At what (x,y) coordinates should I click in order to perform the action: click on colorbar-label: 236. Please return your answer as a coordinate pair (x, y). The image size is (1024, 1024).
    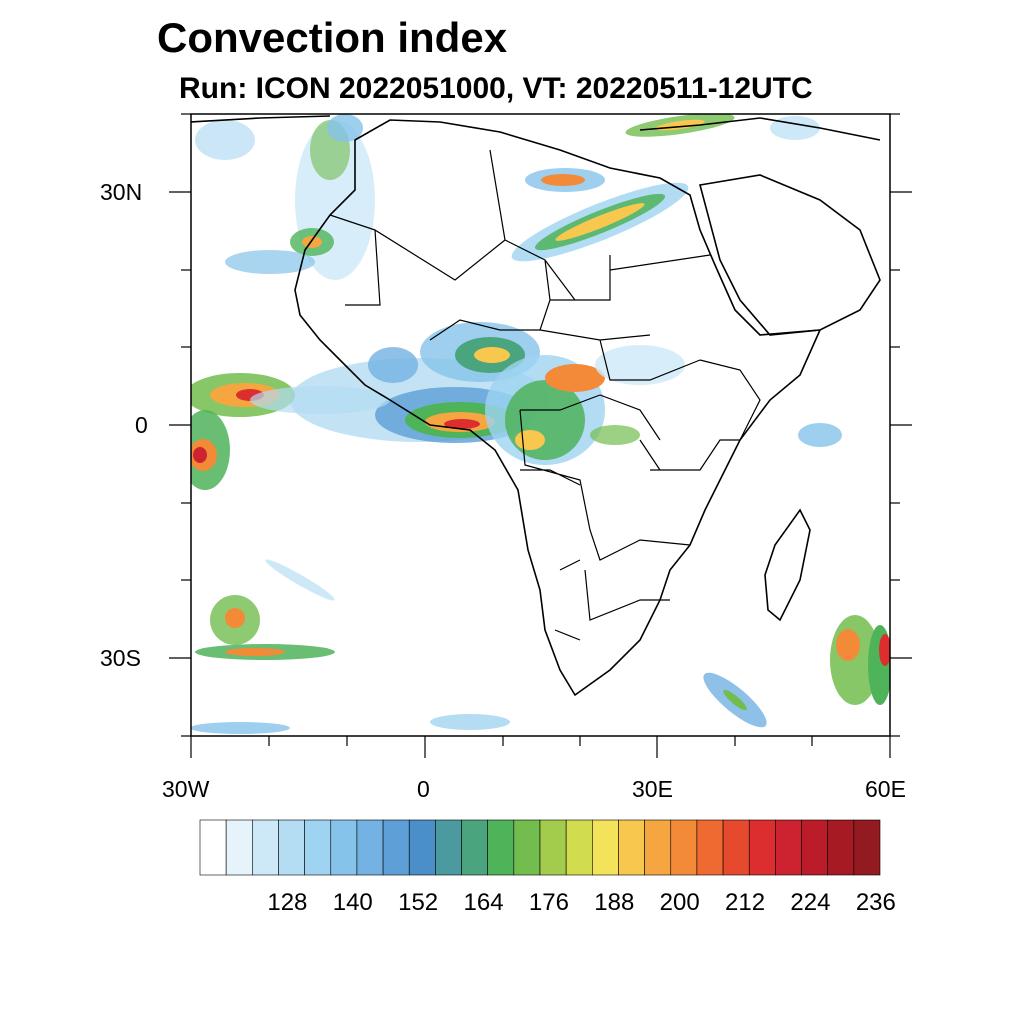
    Looking at the image, I should click on (875, 902).